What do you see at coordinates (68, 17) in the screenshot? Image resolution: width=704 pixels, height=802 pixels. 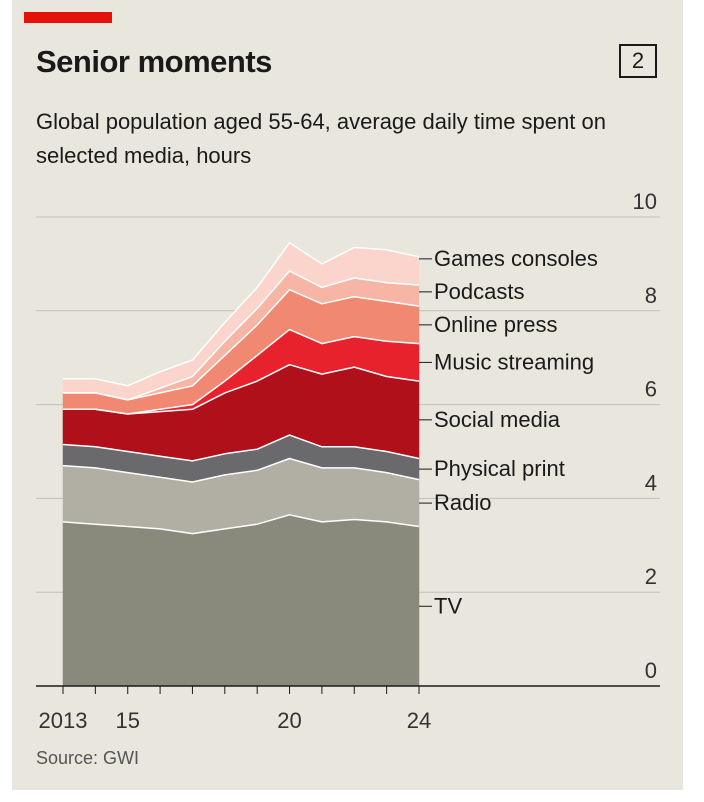 I see `red-tag-decoration` at bounding box center [68, 17].